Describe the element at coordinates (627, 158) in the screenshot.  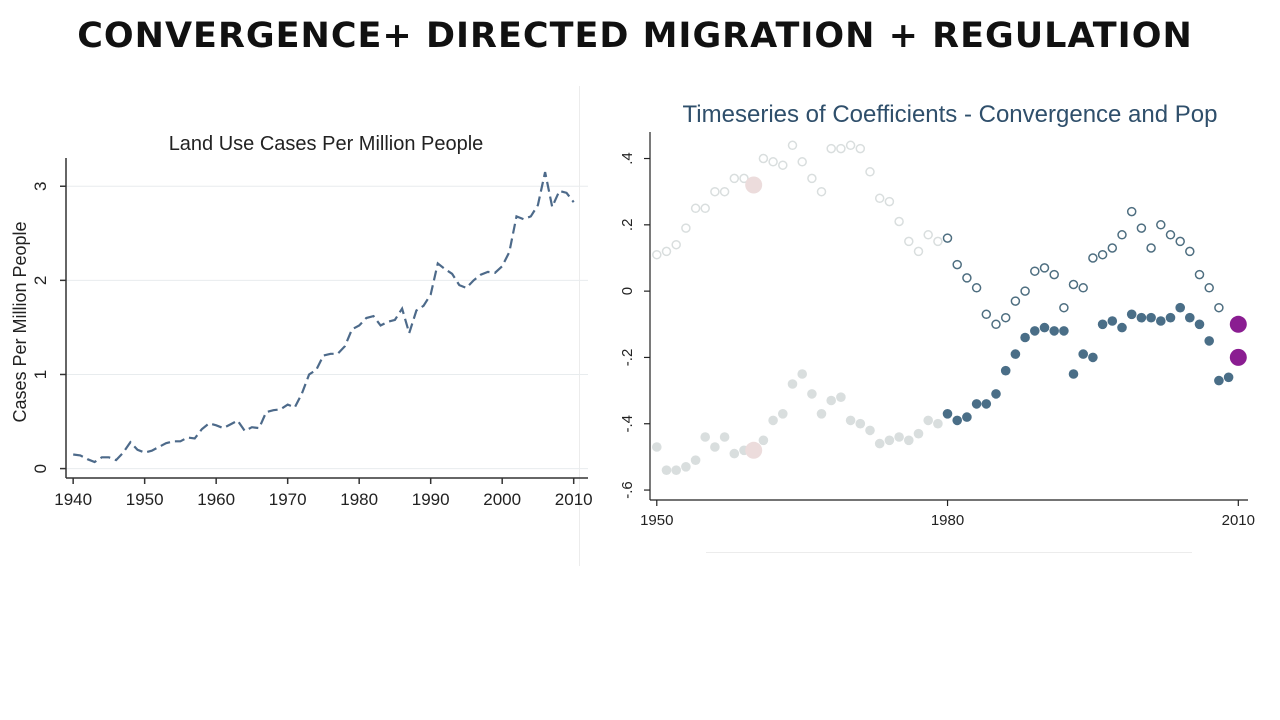
I see `y-tick-label: .4` at that location.